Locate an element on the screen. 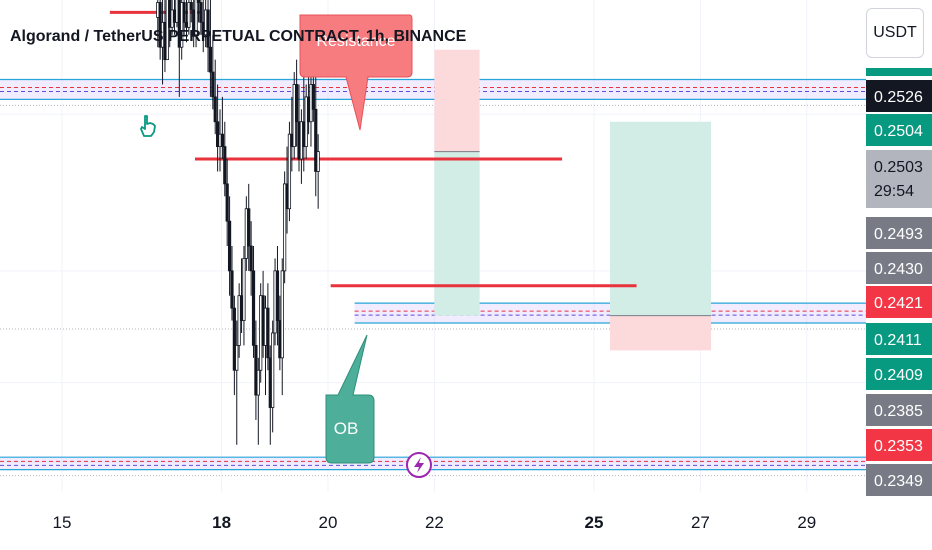 The image size is (932, 550). candles-layer is located at coordinates (238, 222).